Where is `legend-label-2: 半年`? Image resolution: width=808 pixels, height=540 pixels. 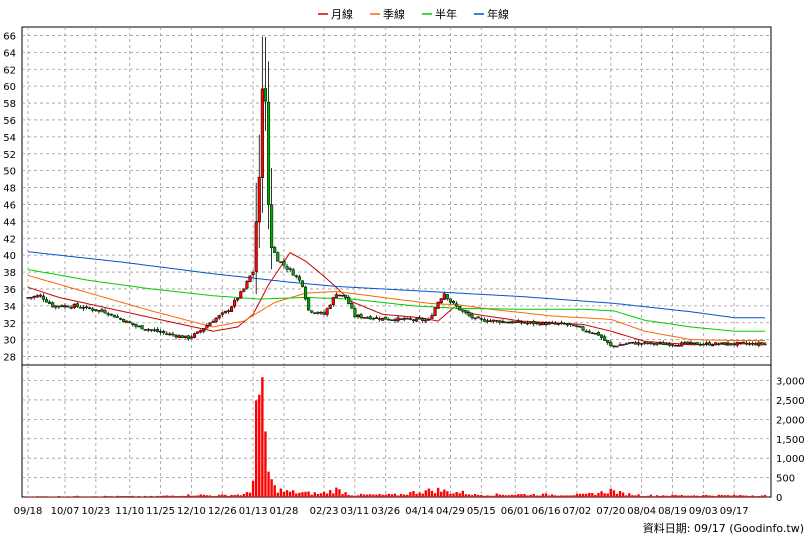
legend-label-2: 半年 is located at coordinates (446, 14).